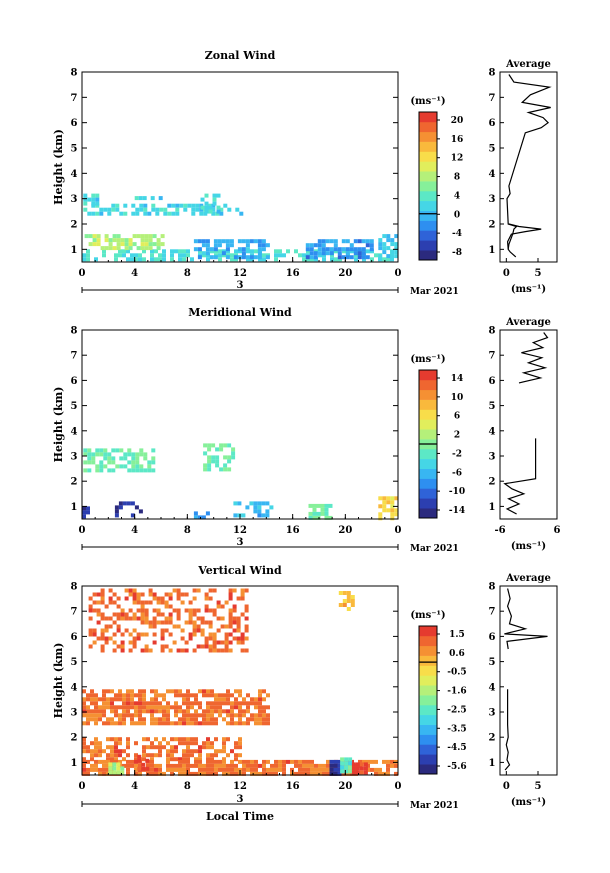 The width and height of the screenshot is (610, 873). What do you see at coordinates (492, 713) in the screenshot?
I see `average-y-tick-label: 3` at bounding box center [492, 713].